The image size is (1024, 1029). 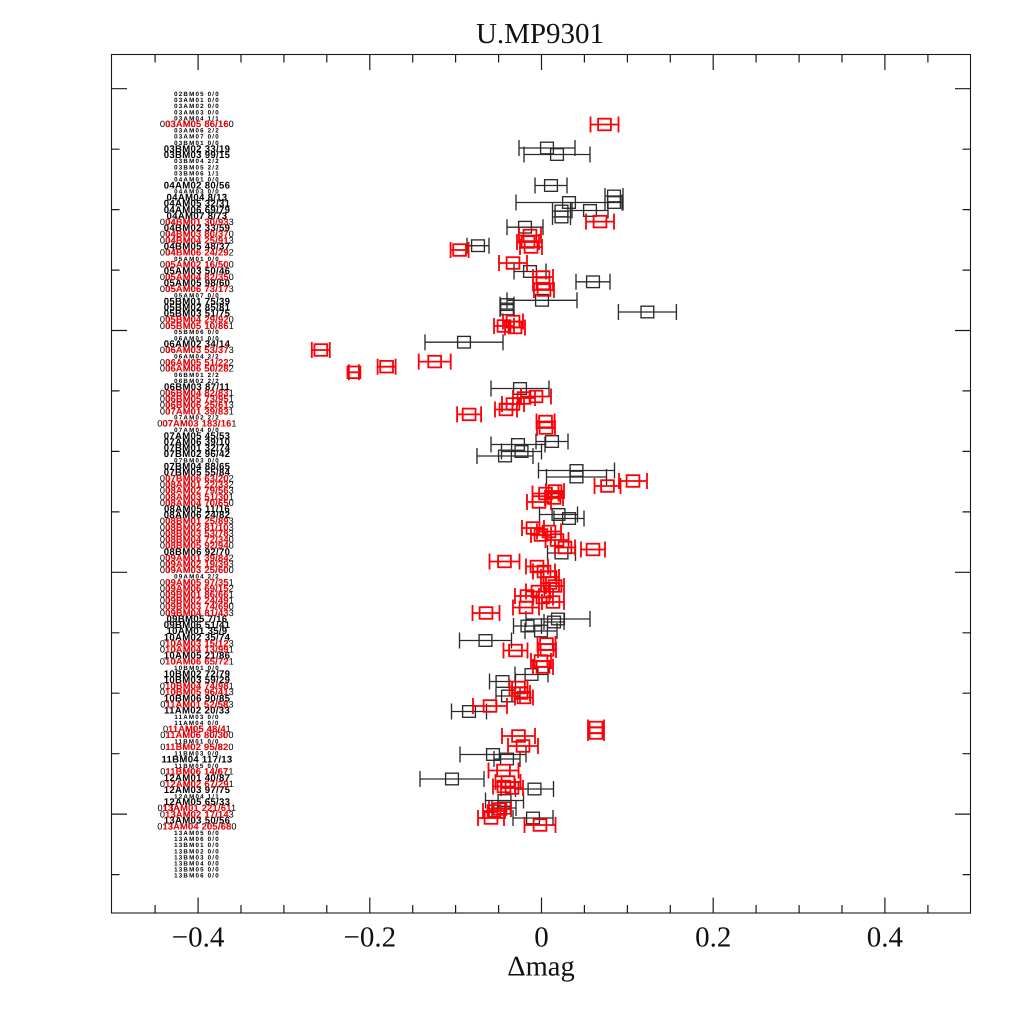 I want to click on svg-text: 008AM03 51/301, so click(x=197, y=497).